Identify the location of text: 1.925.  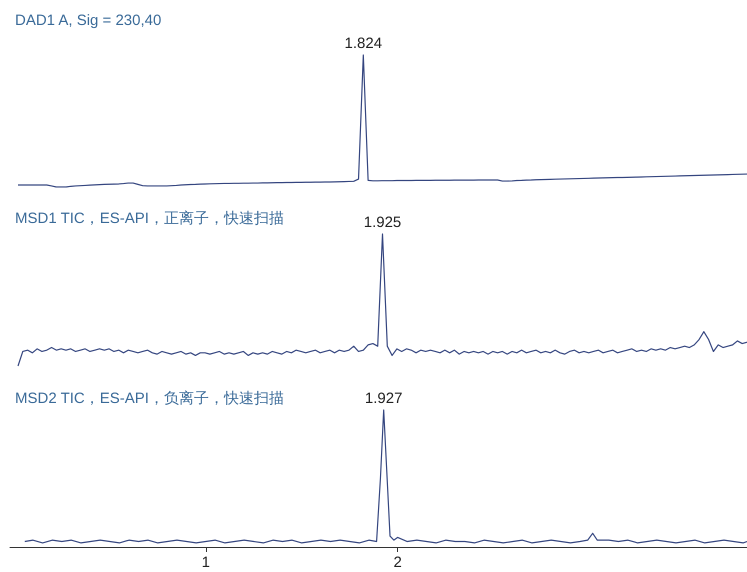
(383, 222).